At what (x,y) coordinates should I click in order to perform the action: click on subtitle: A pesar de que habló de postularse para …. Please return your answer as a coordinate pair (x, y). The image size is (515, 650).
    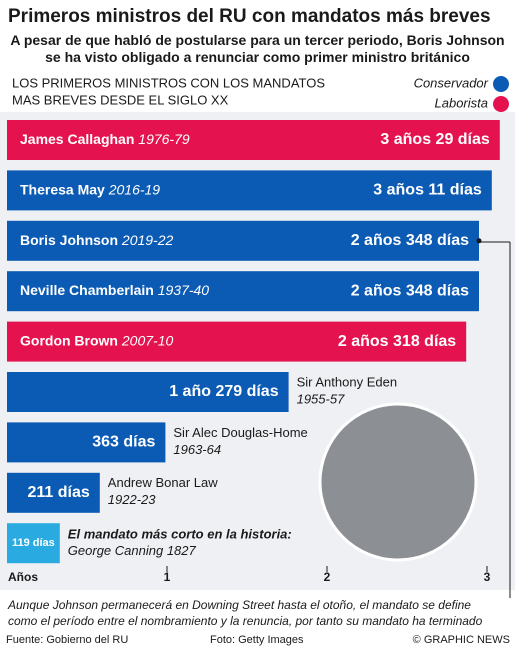
    Looking at the image, I should click on (257, 48).